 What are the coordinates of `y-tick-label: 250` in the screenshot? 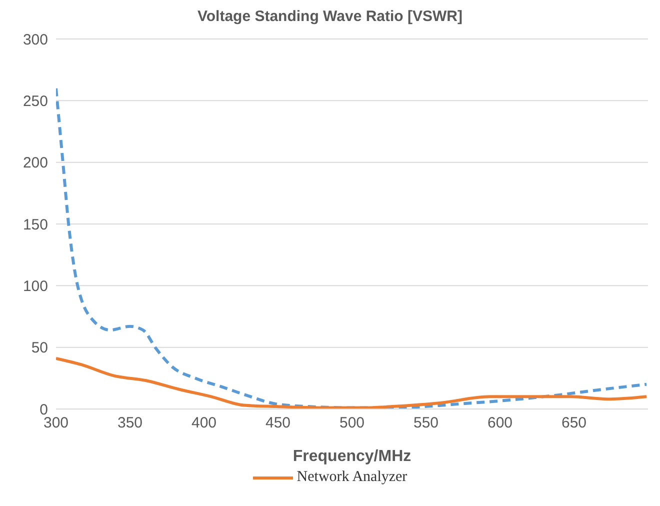 It's located at (35, 101).